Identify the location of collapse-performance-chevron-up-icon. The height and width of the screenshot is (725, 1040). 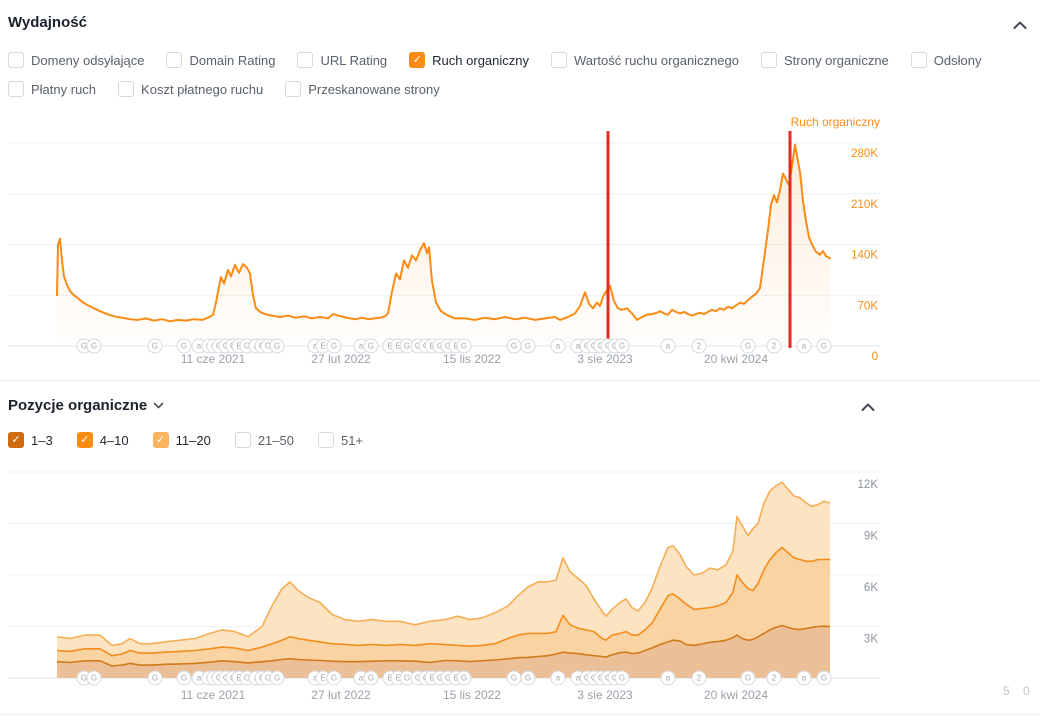
(1020, 26).